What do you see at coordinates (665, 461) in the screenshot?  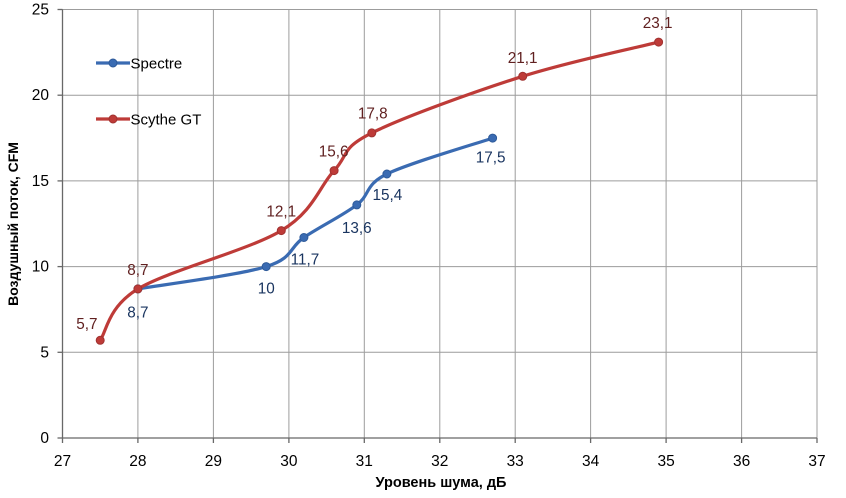 I see `svg-text: 35` at bounding box center [665, 461].